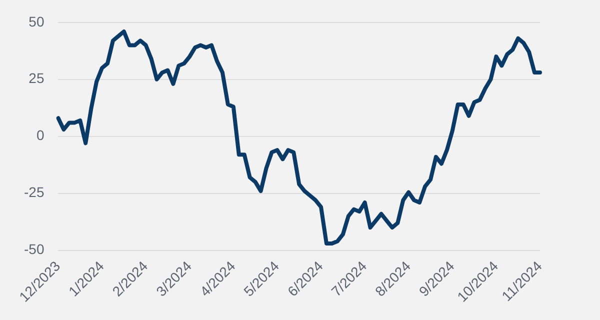 The width and height of the screenshot is (600, 320). Describe the element at coordinates (36, 78) in the screenshot. I see `y-tick-label: 25` at that location.